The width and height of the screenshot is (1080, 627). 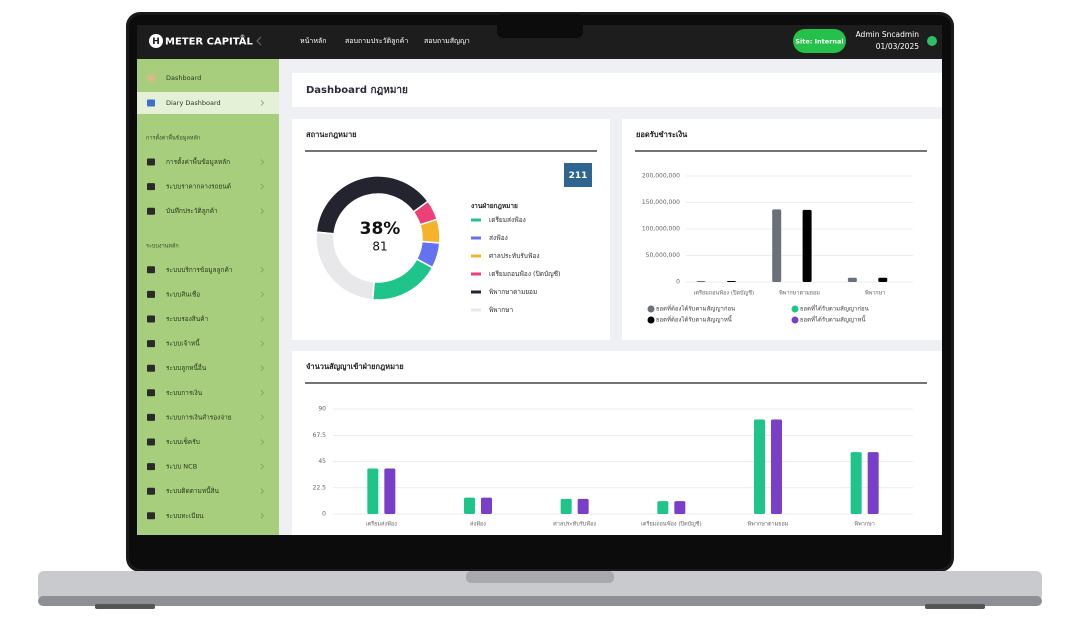 What do you see at coordinates (834, 309) in the screenshot?
I see `legend-label: ยอดที่ได้รับตามสัญญาก่อน` at bounding box center [834, 309].